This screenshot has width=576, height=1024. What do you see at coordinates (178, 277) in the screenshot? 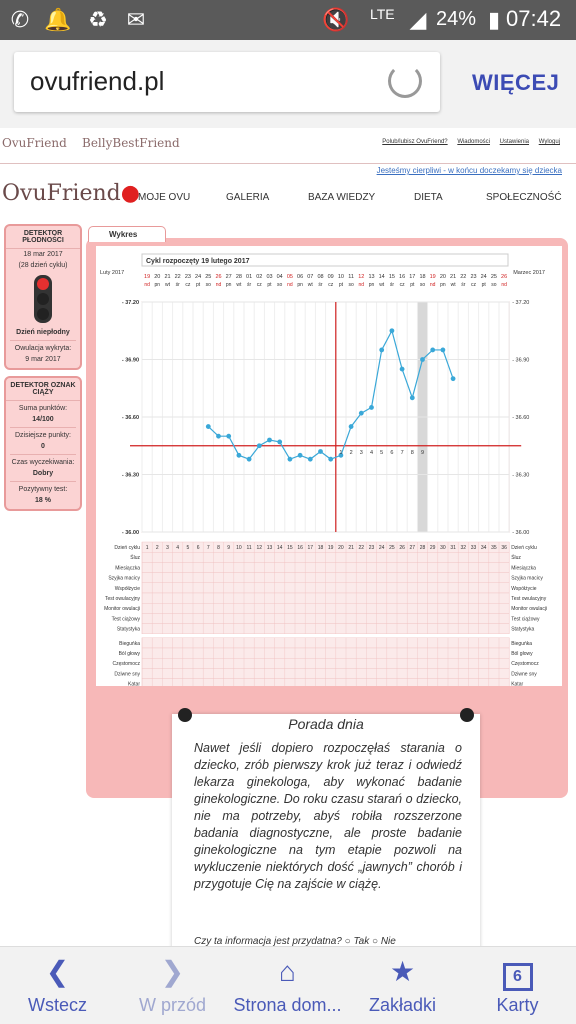
I see `date-tick: 22` at bounding box center [178, 277].